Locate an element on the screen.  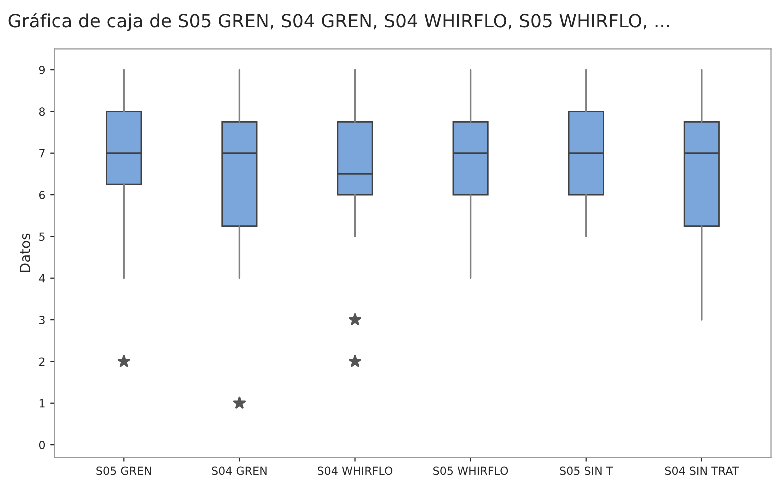
x-tick-label: S04 GREN is located at coordinates (239, 471).